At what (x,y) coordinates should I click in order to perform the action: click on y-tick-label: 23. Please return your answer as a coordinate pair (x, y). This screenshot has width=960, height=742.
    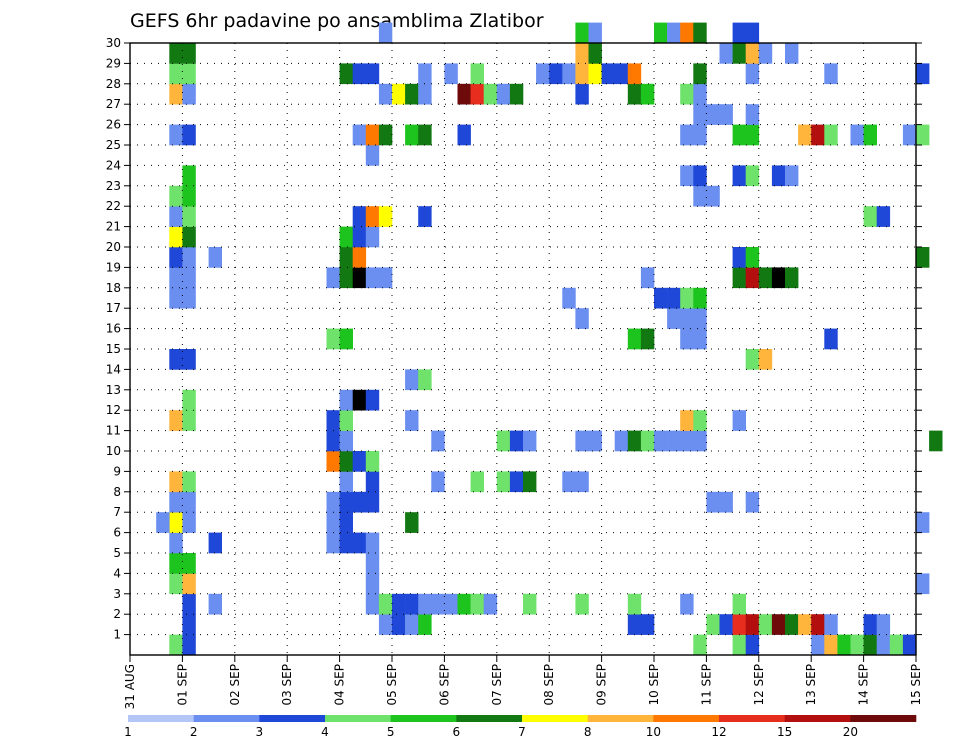
    Looking at the image, I should click on (113, 186).